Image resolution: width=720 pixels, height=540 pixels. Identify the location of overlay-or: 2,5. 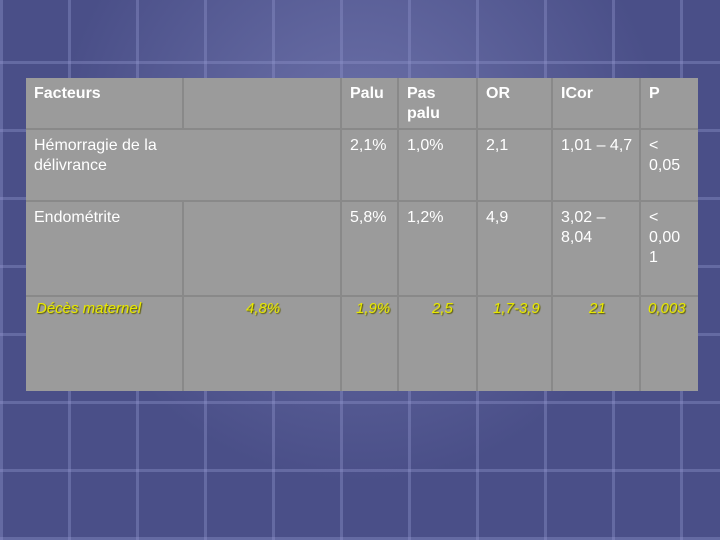
(442, 308).